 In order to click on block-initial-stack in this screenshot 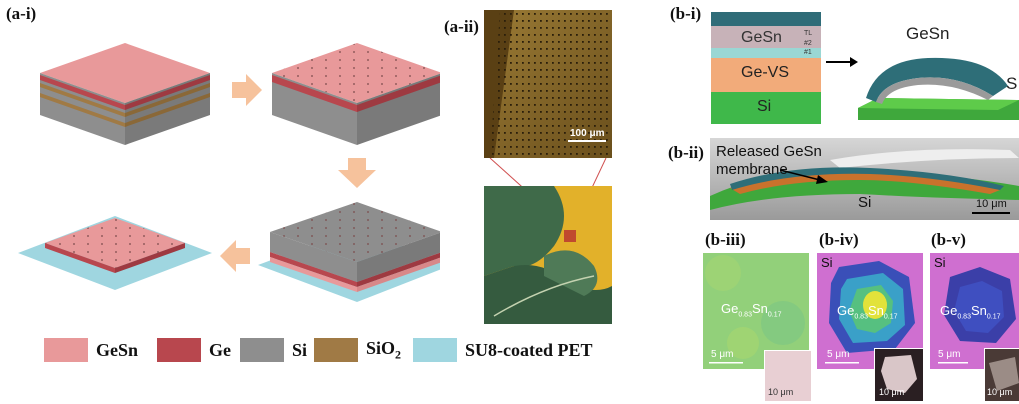, I will do `click(125, 94)`.